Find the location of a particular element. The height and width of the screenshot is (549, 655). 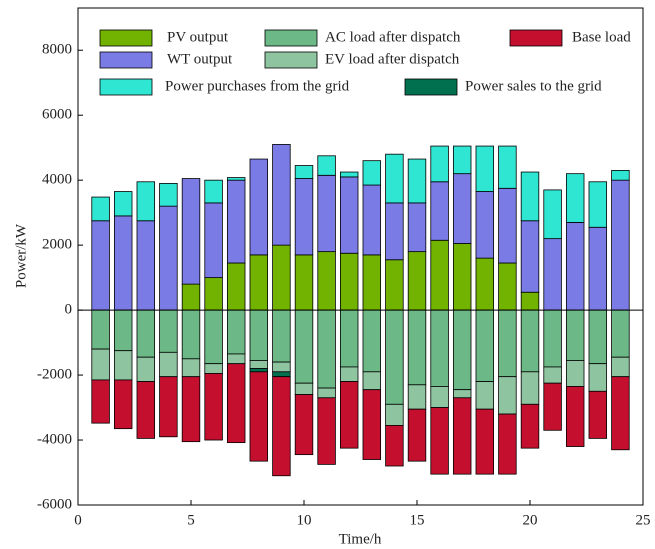

legend-label: Base load is located at coordinates (601, 37).